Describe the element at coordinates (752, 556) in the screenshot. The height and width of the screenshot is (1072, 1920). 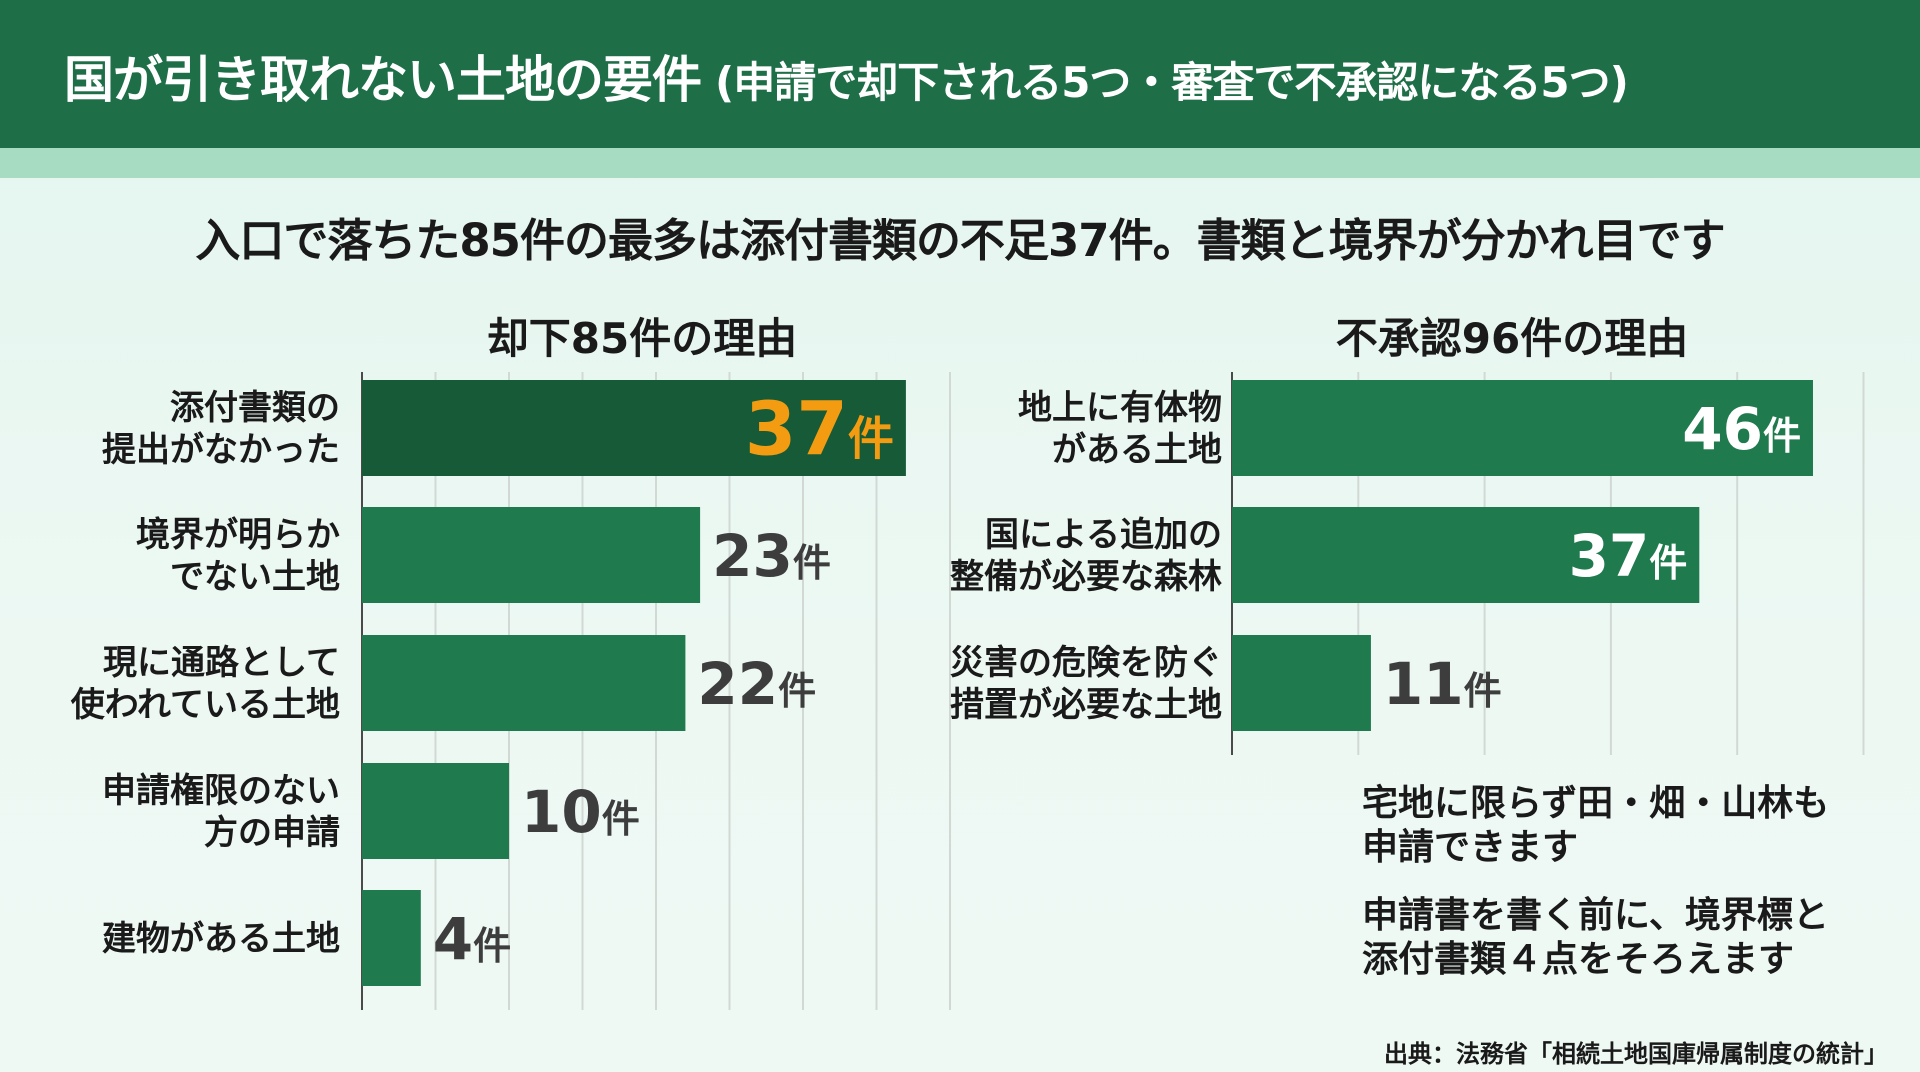
I see `value-number: 23` at that location.